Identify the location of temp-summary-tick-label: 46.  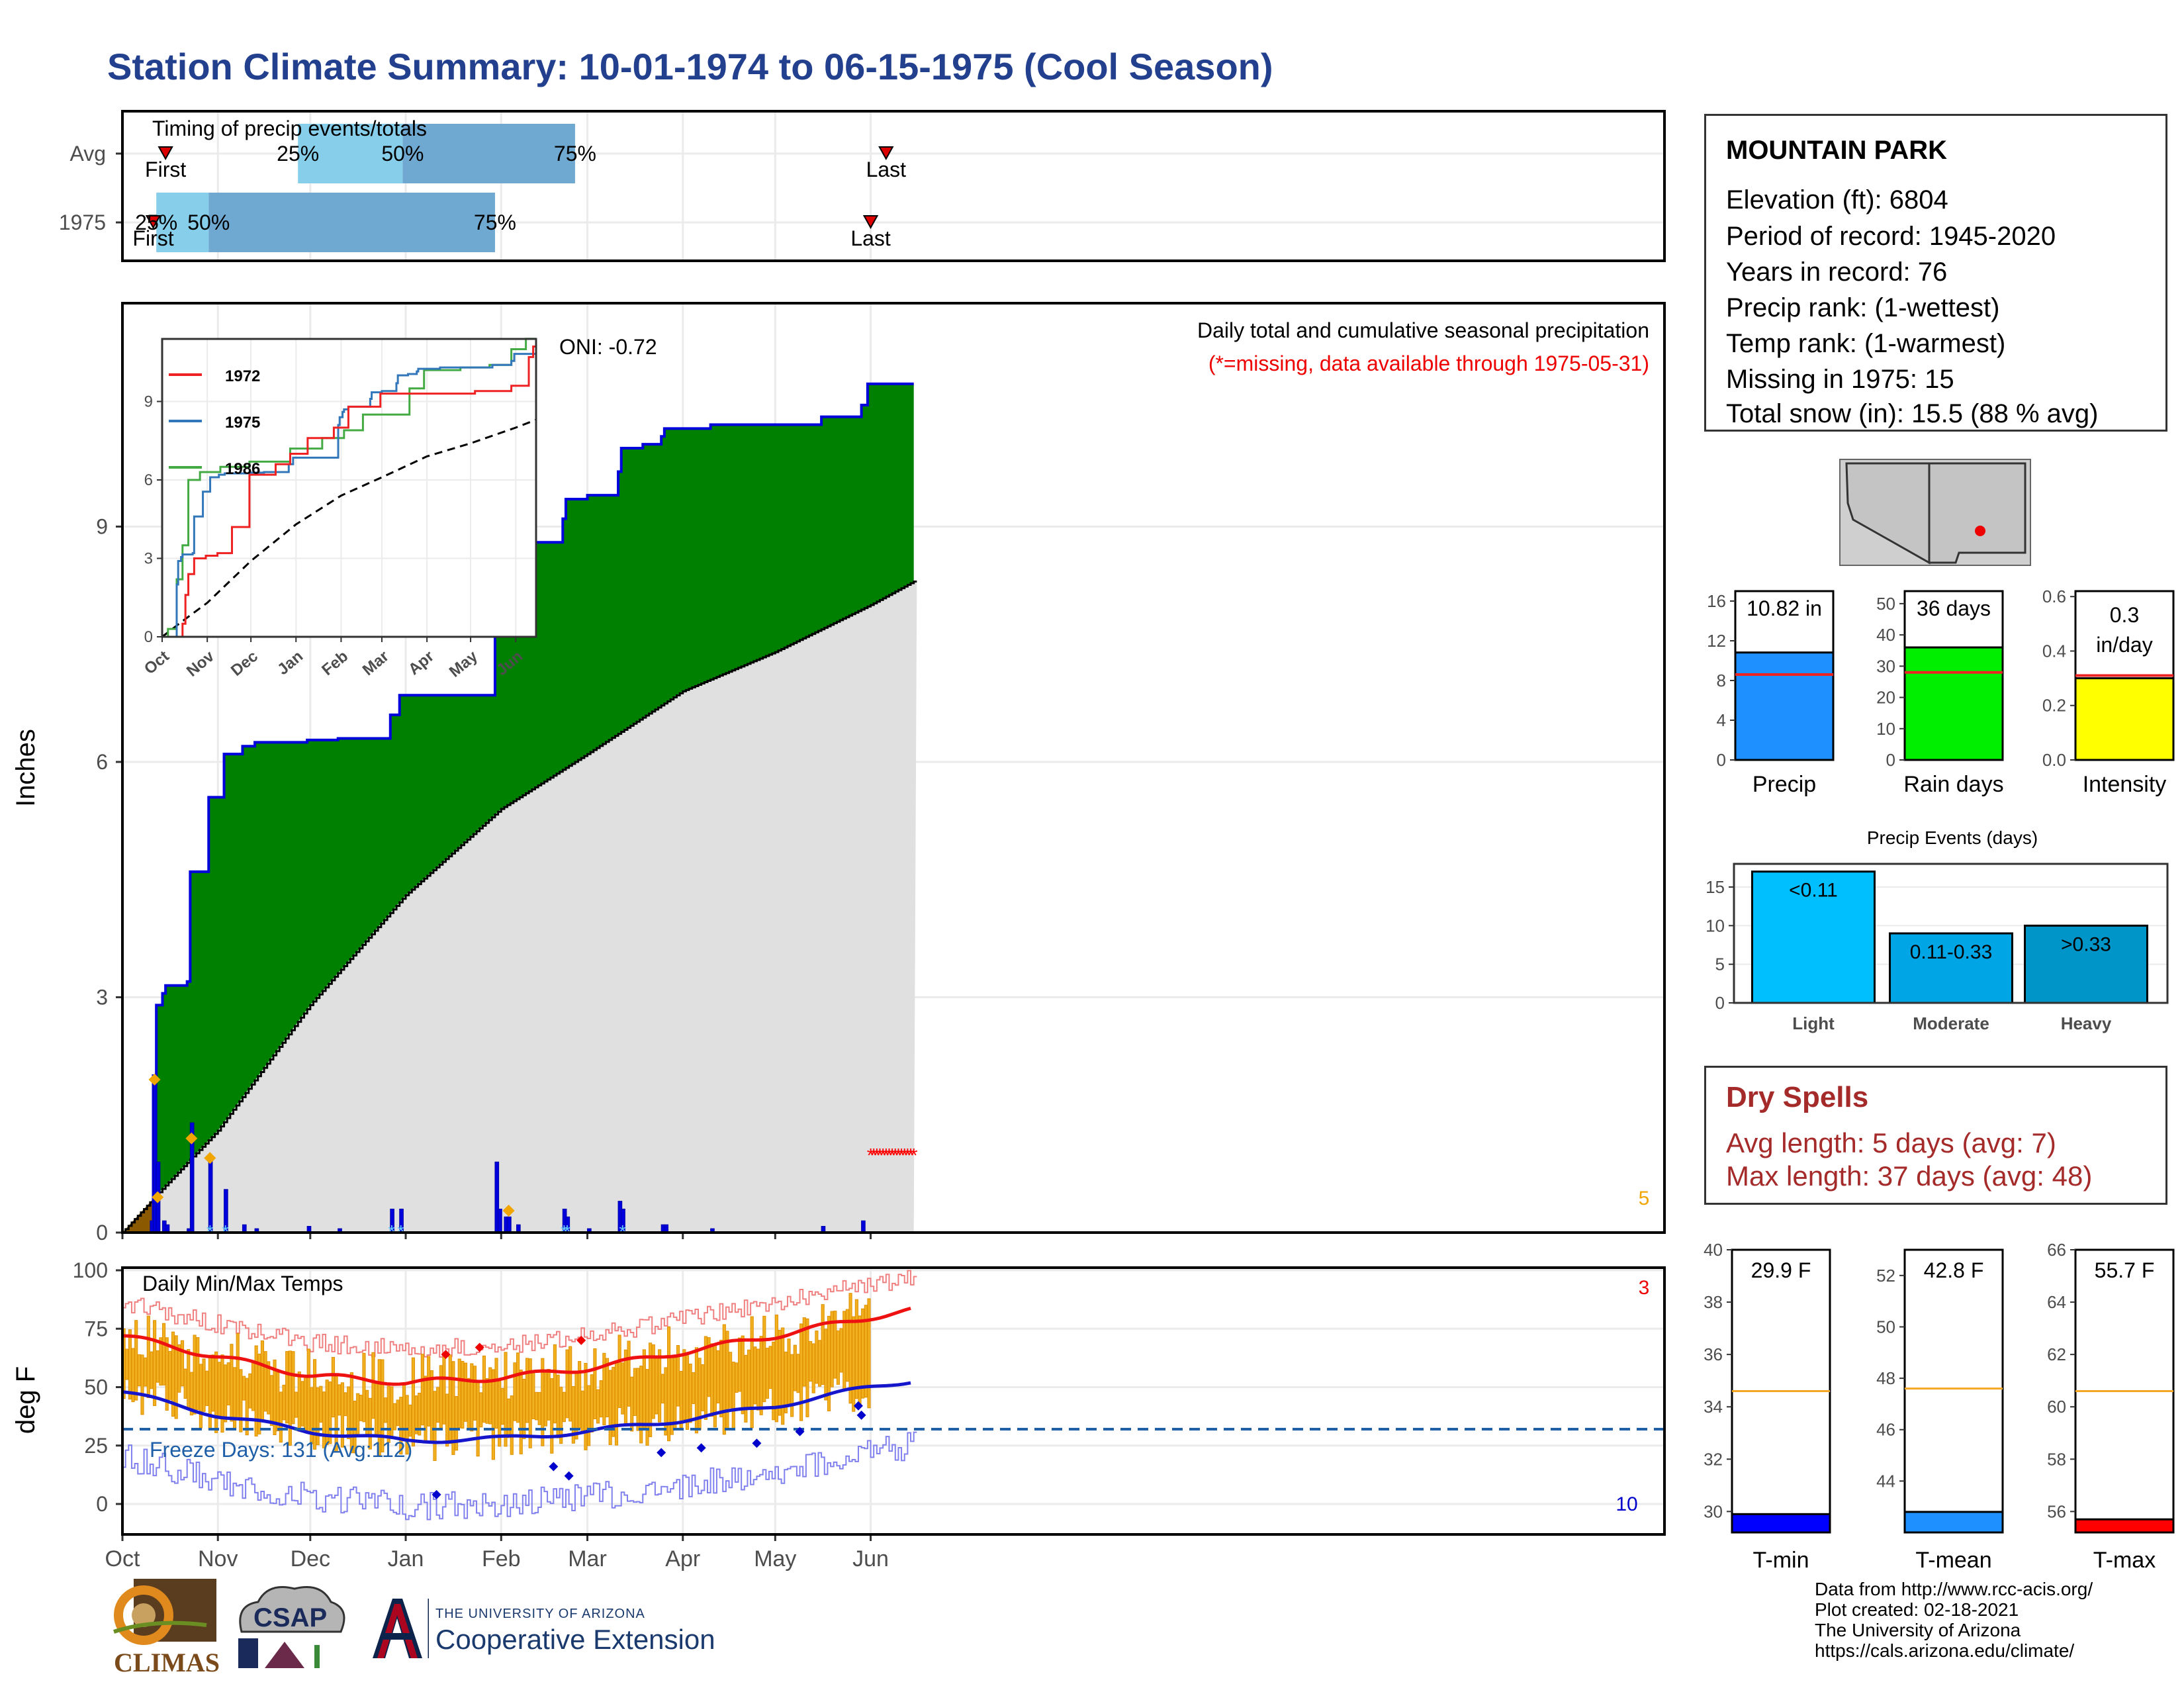
(1885, 1430).